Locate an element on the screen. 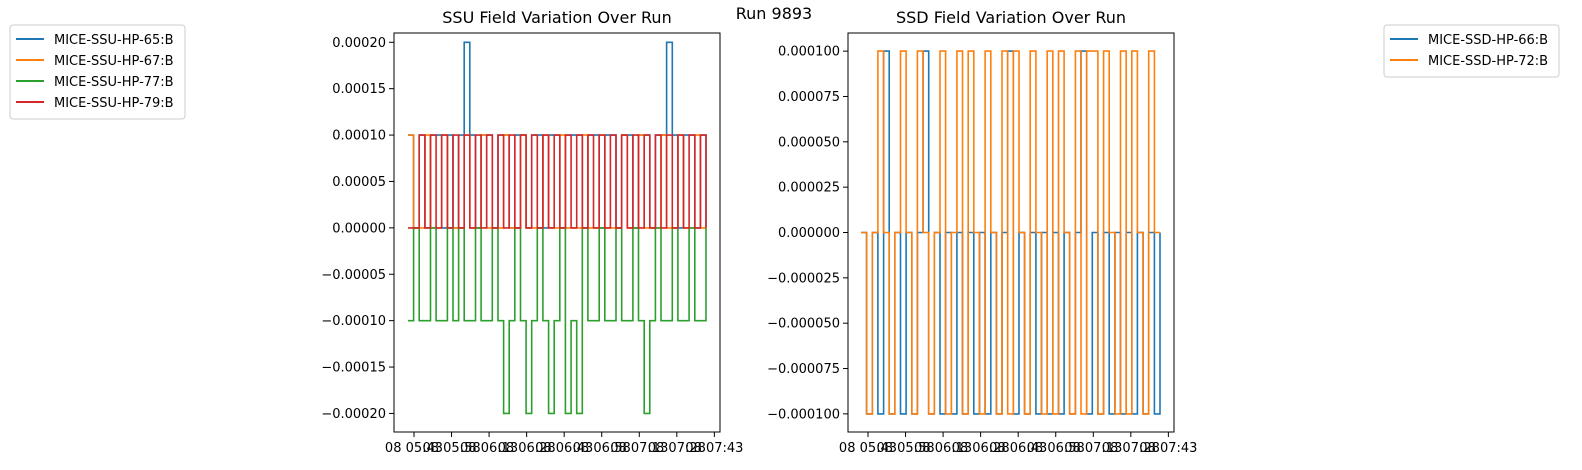 The image size is (1582, 470). y-tick-label: 0.000050 is located at coordinates (809, 142).